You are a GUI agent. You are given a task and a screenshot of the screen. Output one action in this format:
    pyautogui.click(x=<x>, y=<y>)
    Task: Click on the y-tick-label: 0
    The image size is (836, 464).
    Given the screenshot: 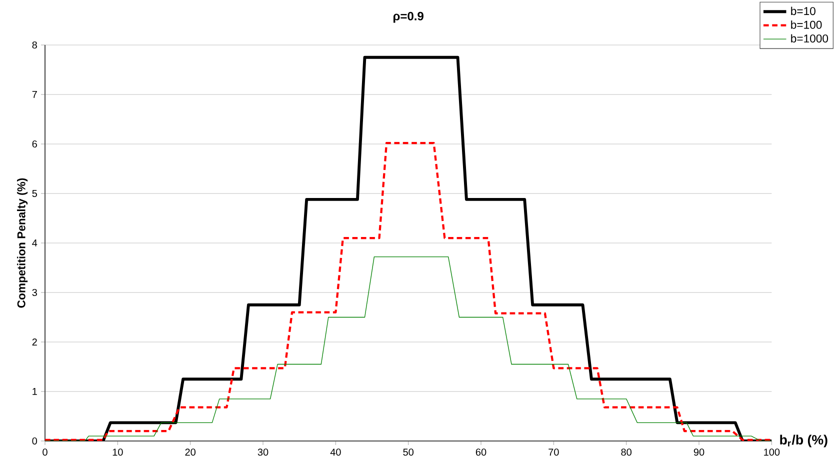 What is the action you would take?
    pyautogui.click(x=35, y=441)
    